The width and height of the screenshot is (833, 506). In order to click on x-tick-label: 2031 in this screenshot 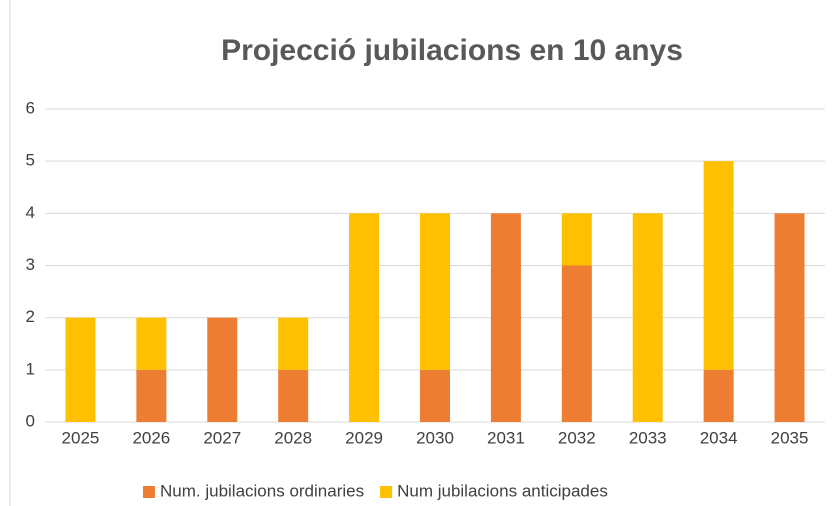, I will do `click(506, 437)`.